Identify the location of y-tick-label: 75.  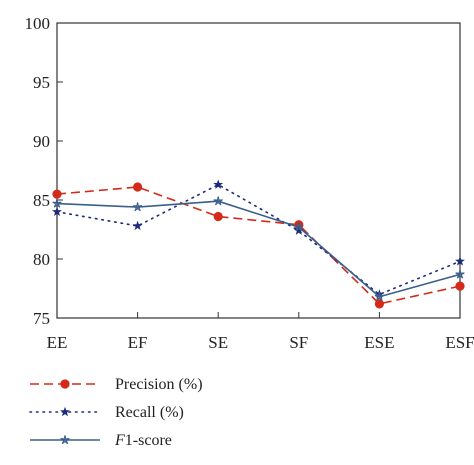
(41, 318).